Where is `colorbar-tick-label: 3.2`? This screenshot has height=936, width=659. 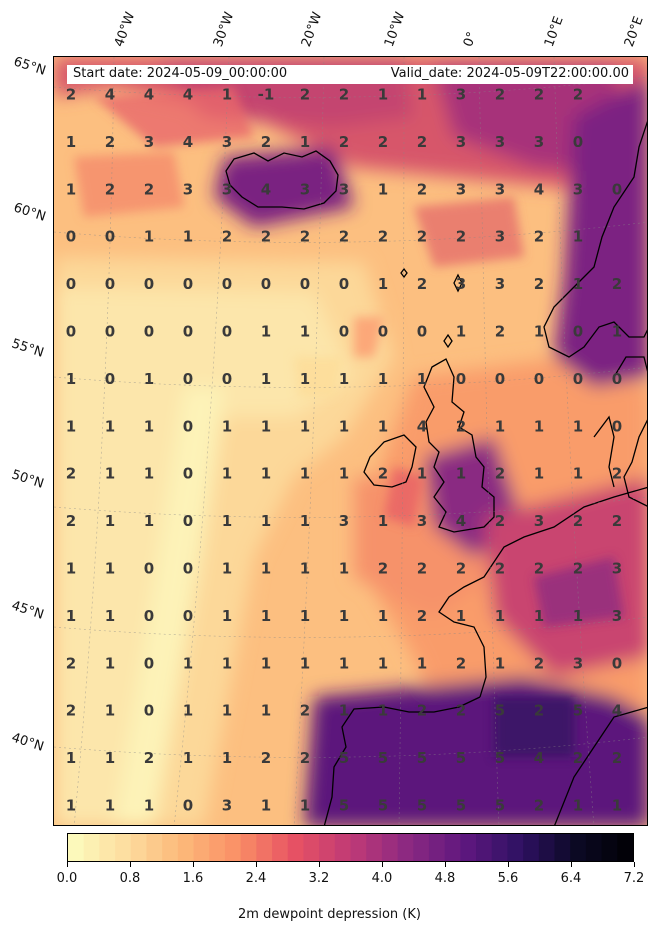
colorbar-tick-label: 3.2 is located at coordinates (319, 878).